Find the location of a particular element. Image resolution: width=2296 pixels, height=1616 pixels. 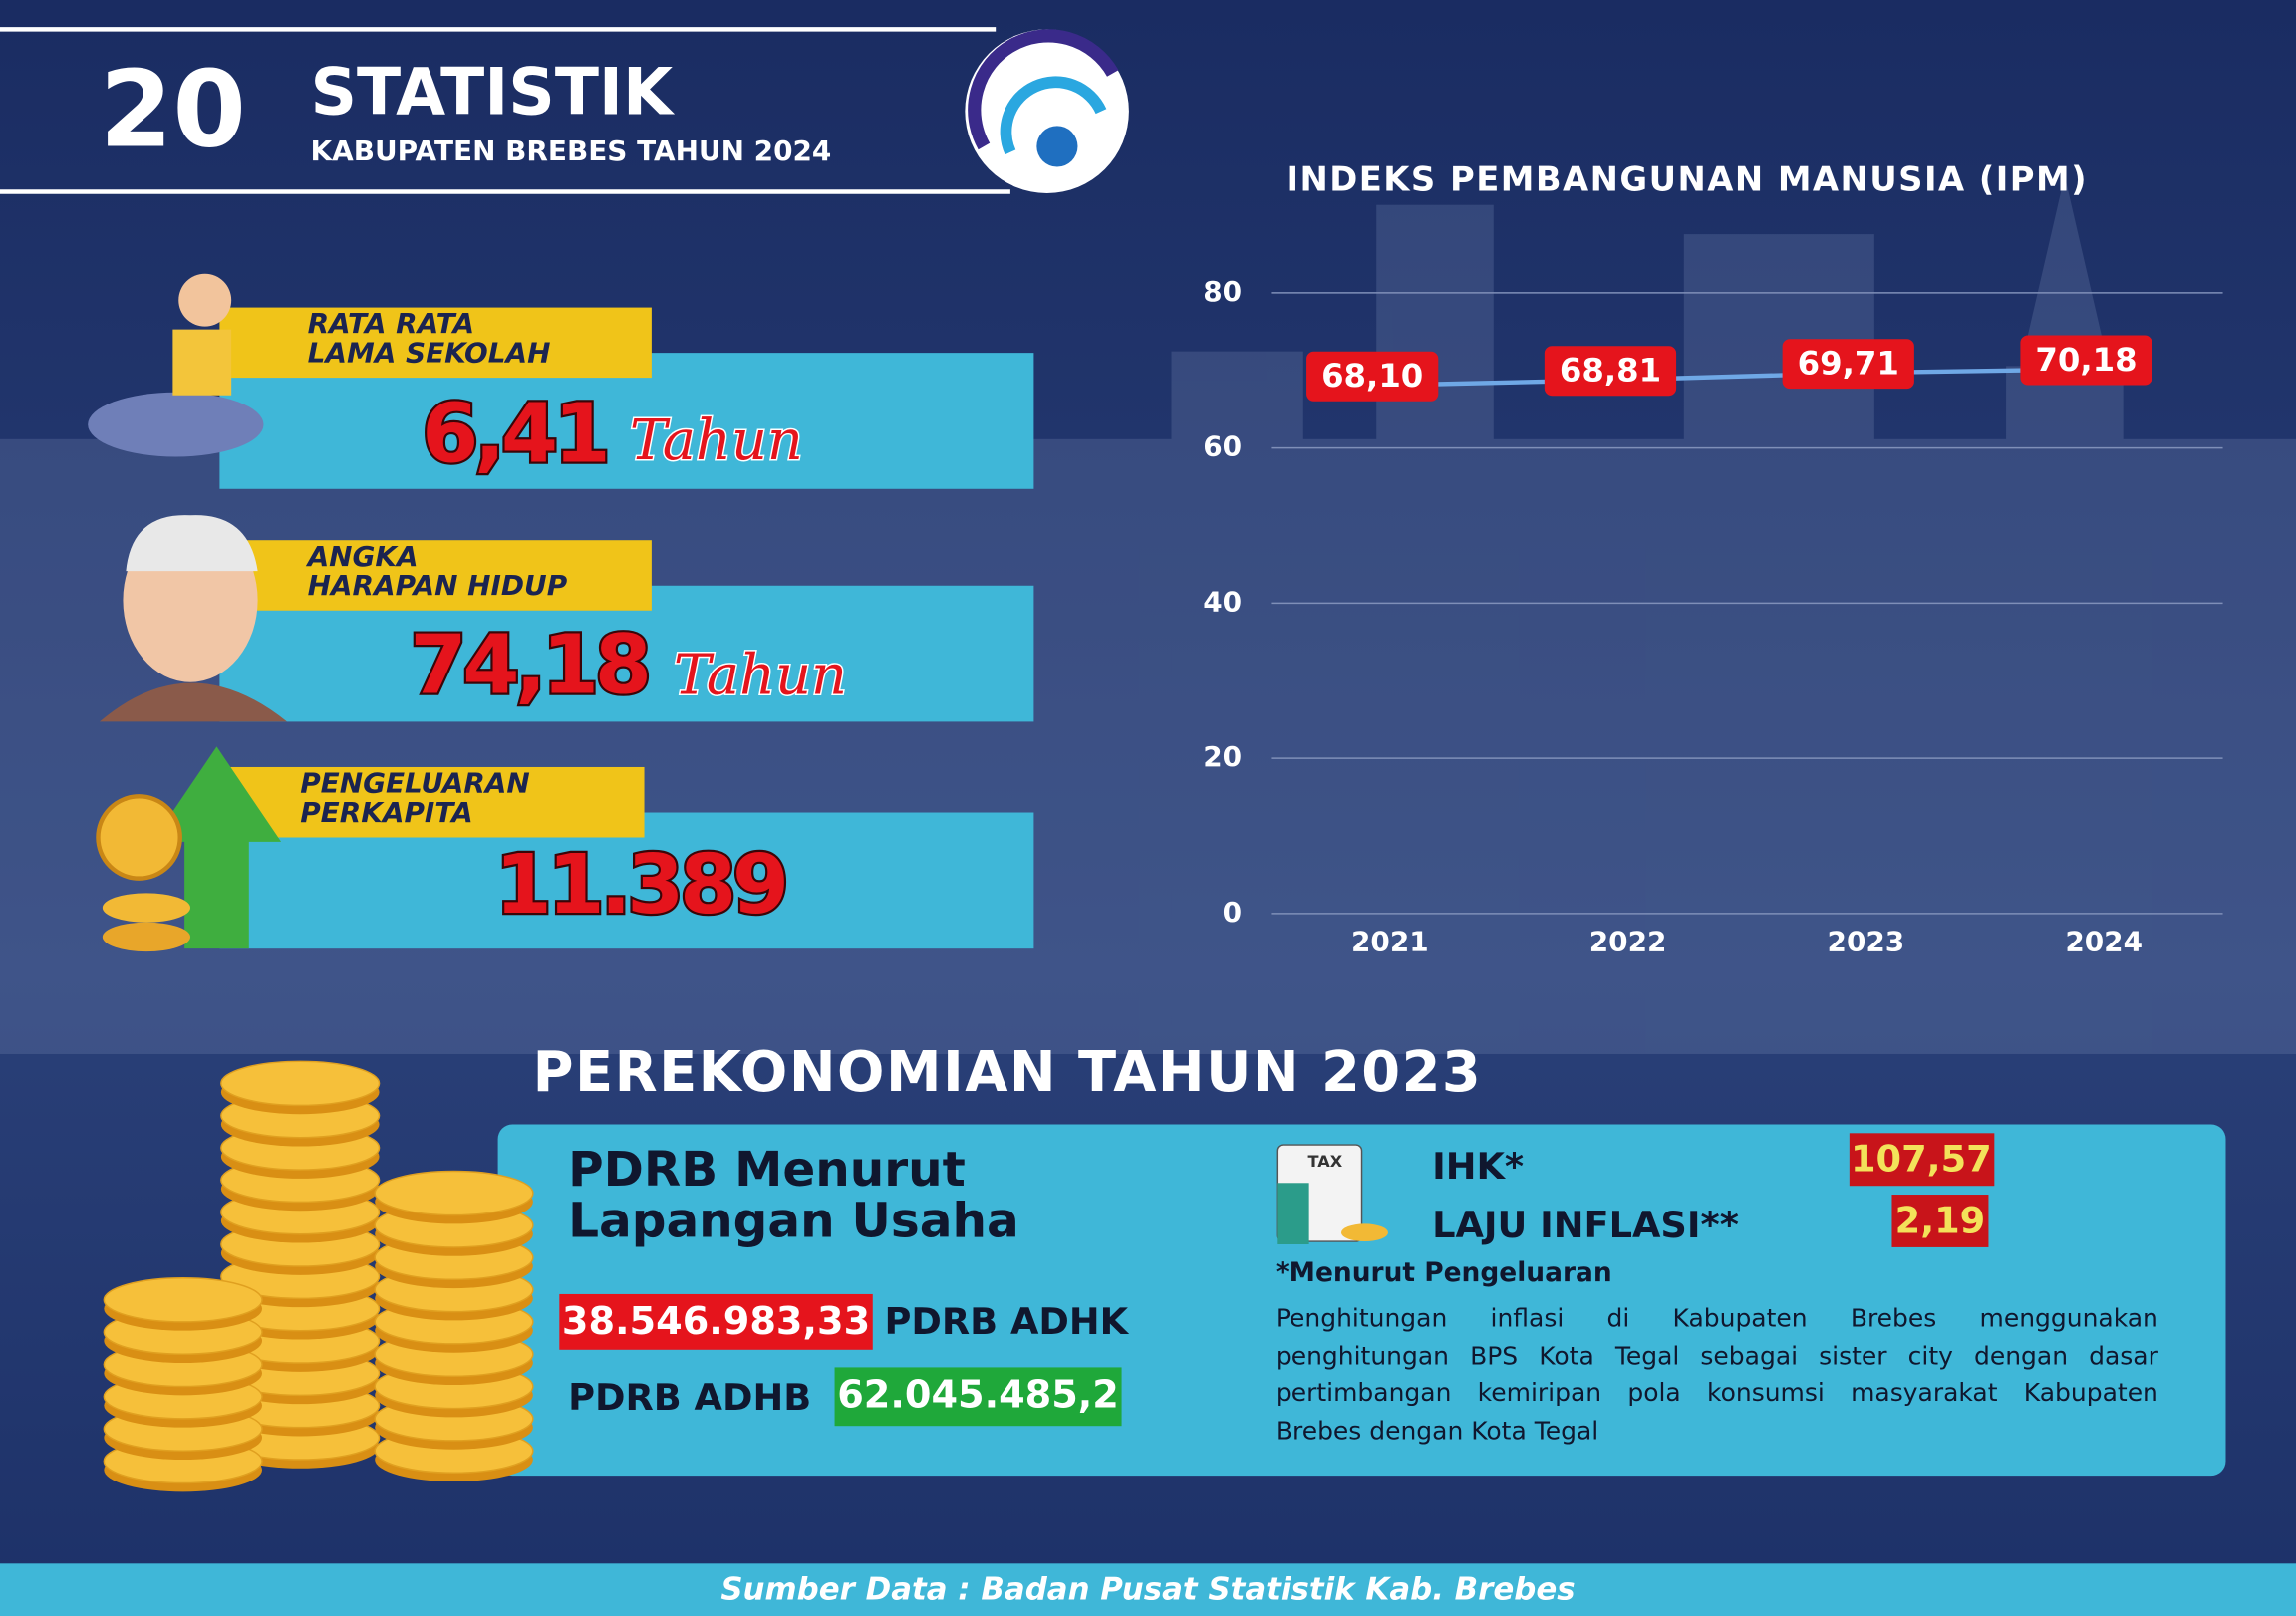

inflation-value: 2,19 is located at coordinates (1940, 1220).